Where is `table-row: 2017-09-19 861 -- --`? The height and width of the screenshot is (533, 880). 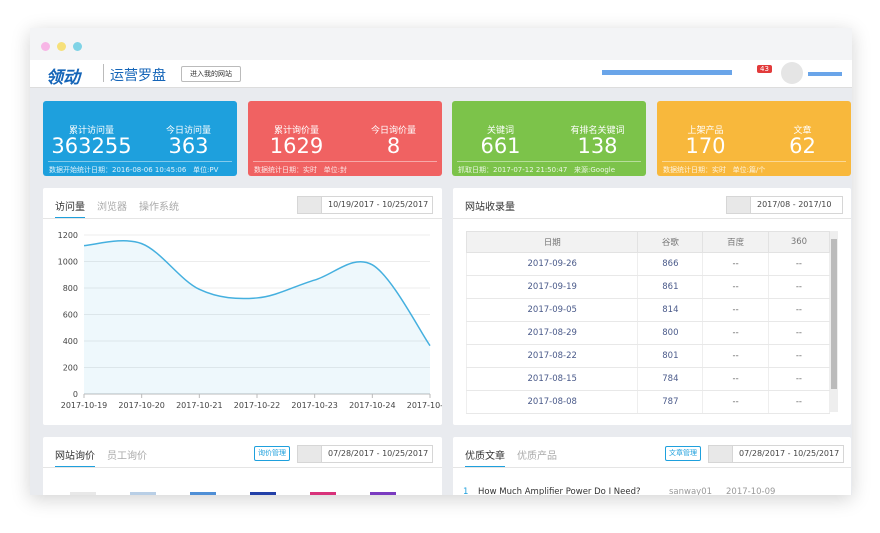
table-row: 2017-09-19 861 -- -- is located at coordinates (648, 287).